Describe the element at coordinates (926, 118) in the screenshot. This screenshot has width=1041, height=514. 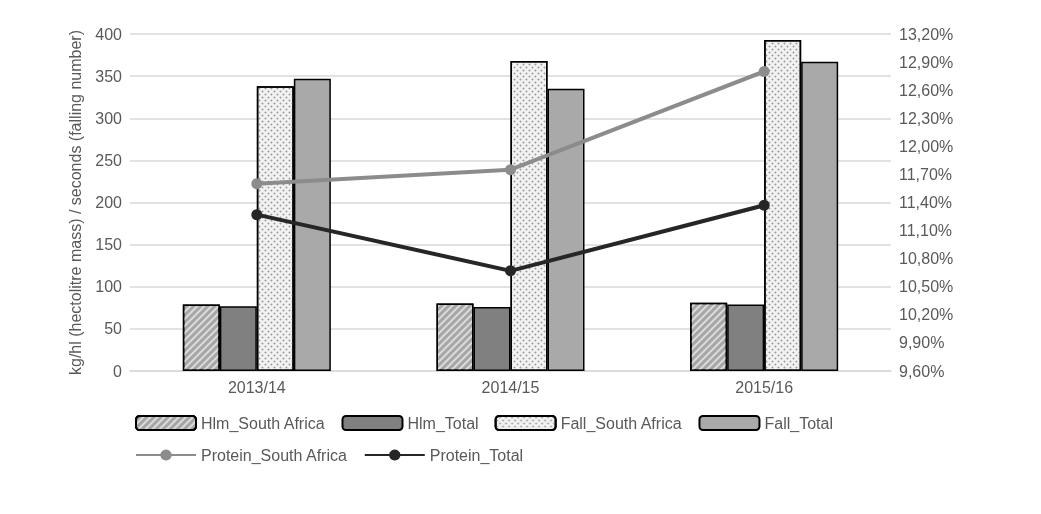
I see `y2-tick-label: 12,30%` at that location.